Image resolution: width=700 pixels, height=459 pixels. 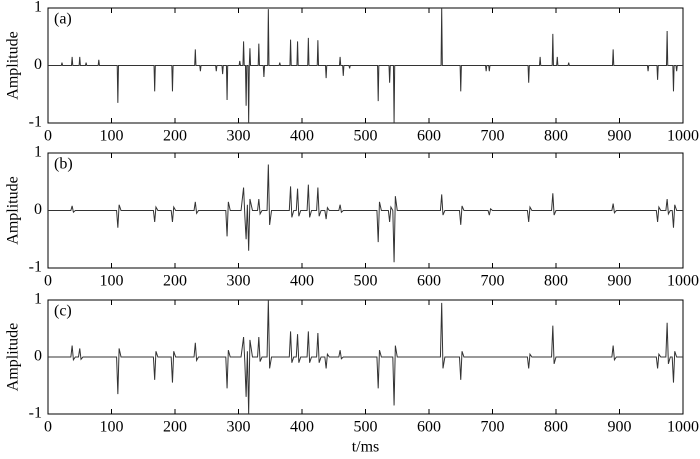 I want to click on x-axis-label: t/ms, so click(x=366, y=447).